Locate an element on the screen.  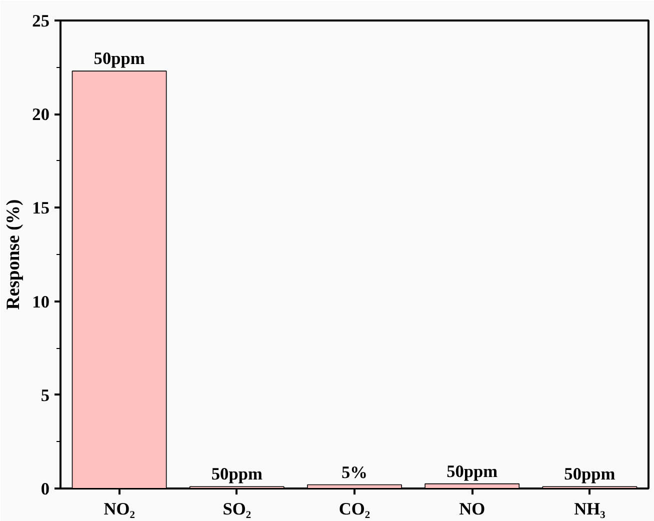
y-tick-label: 10 is located at coordinates (41, 302).